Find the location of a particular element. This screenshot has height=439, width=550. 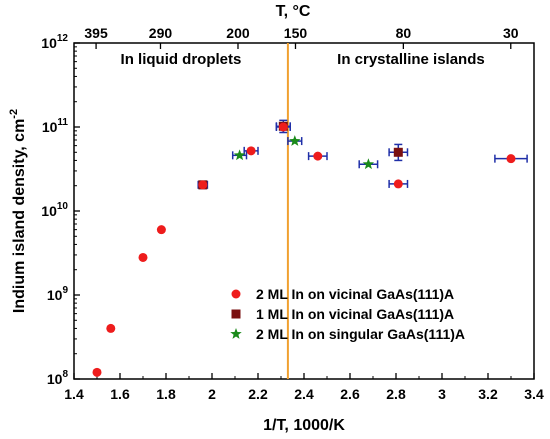

y-tick-label: 10⁸ is located at coordinates (58, 378).